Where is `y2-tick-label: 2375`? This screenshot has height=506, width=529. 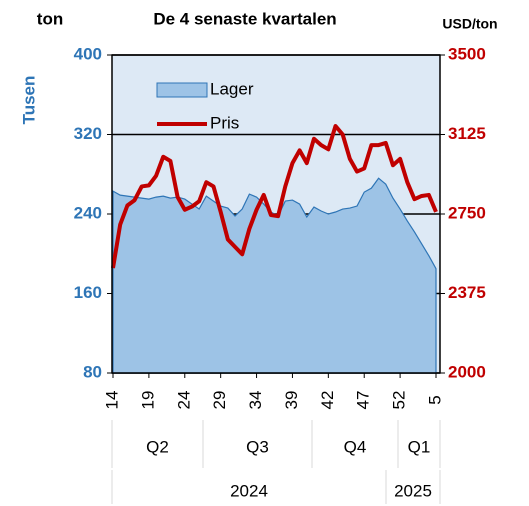 y2-tick-label: 2375 is located at coordinates (467, 292).